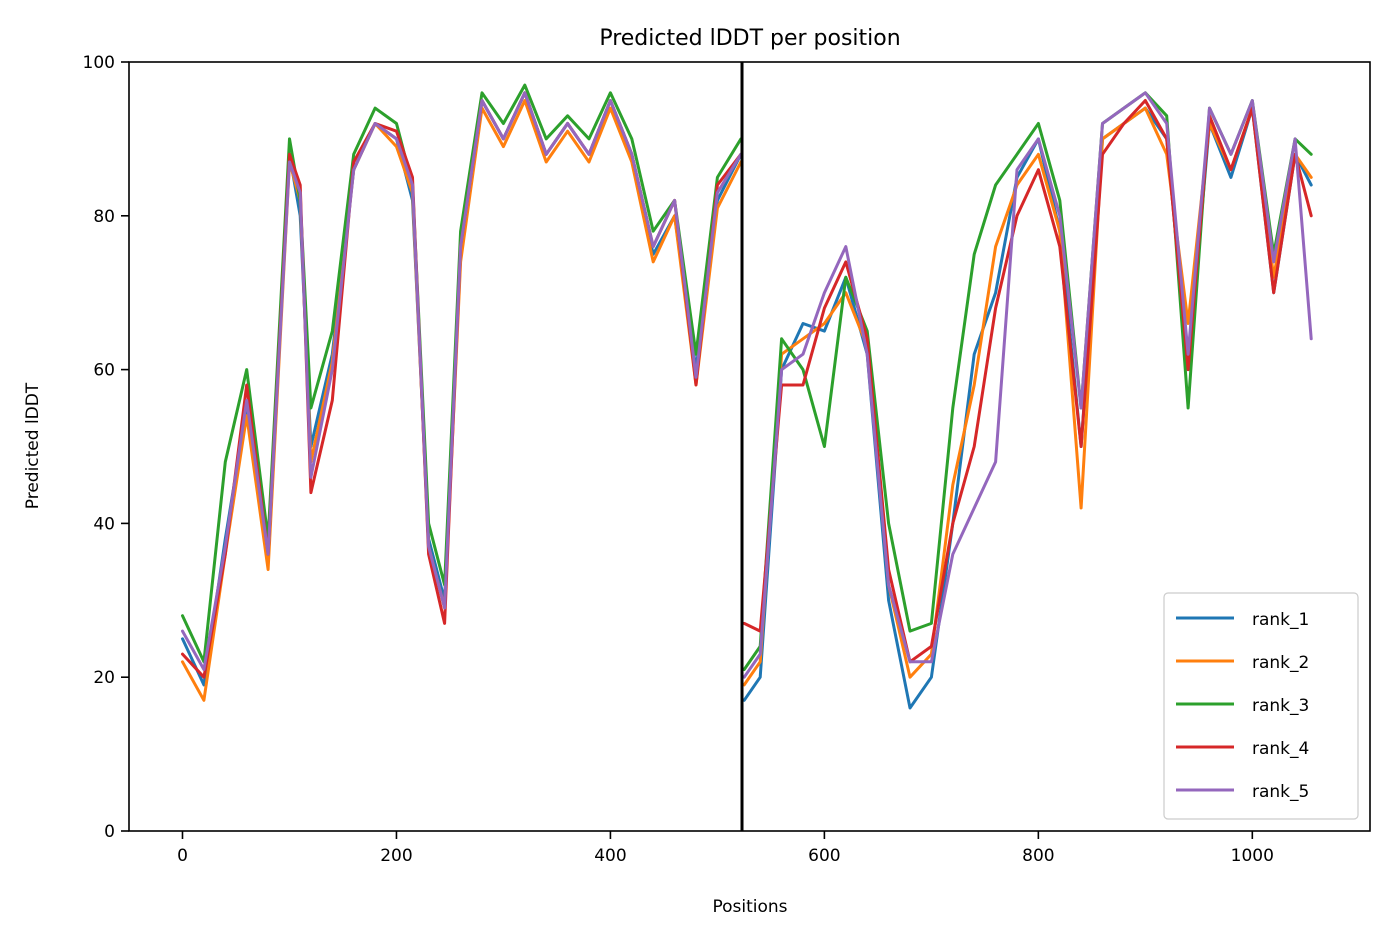 This screenshot has height=939, width=1391. I want to click on legend-label-rank_5: rank_5, so click(1280, 792).